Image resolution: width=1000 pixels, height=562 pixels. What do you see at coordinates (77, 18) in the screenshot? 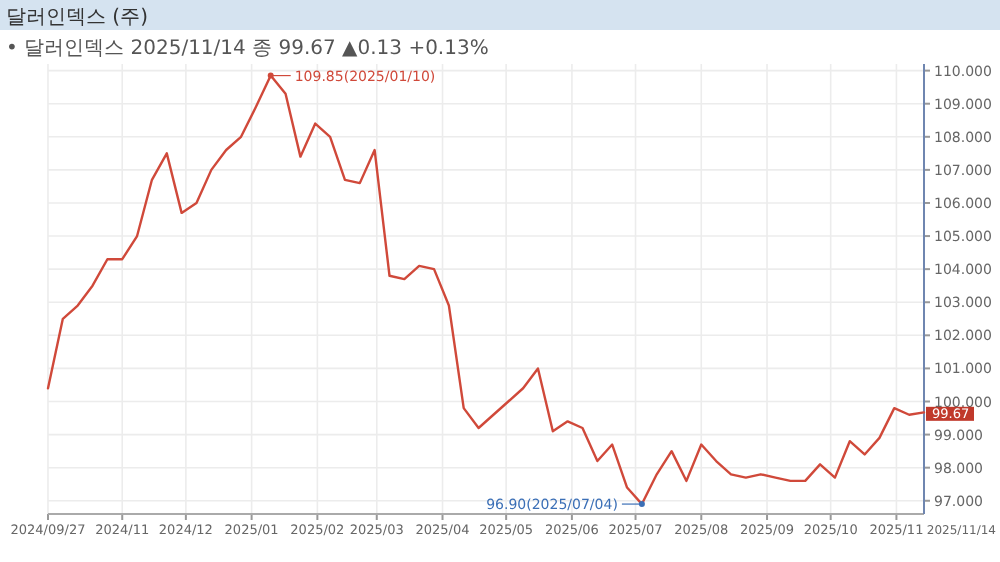
I see `chart-title: 달러인덱스 (주)` at bounding box center [77, 18].